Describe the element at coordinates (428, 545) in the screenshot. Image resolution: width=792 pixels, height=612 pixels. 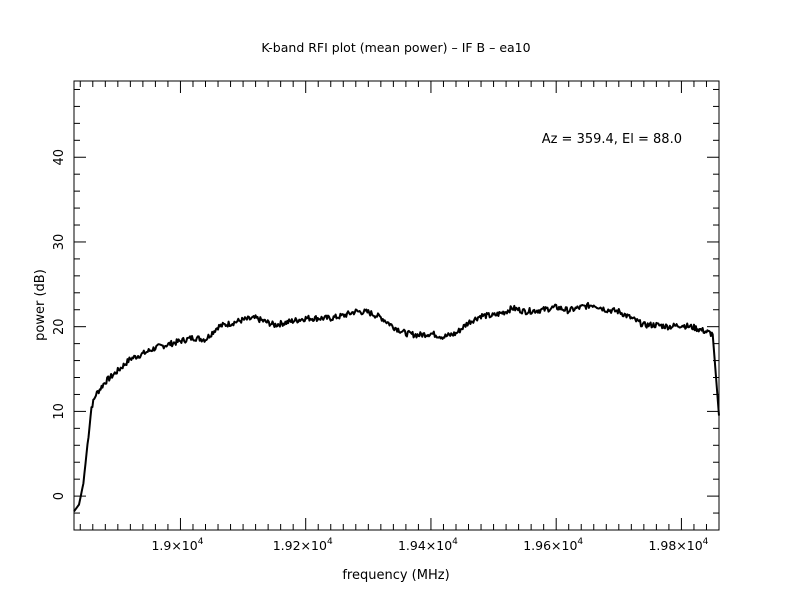
I see `x-tick-label: 1.94×104` at that location.